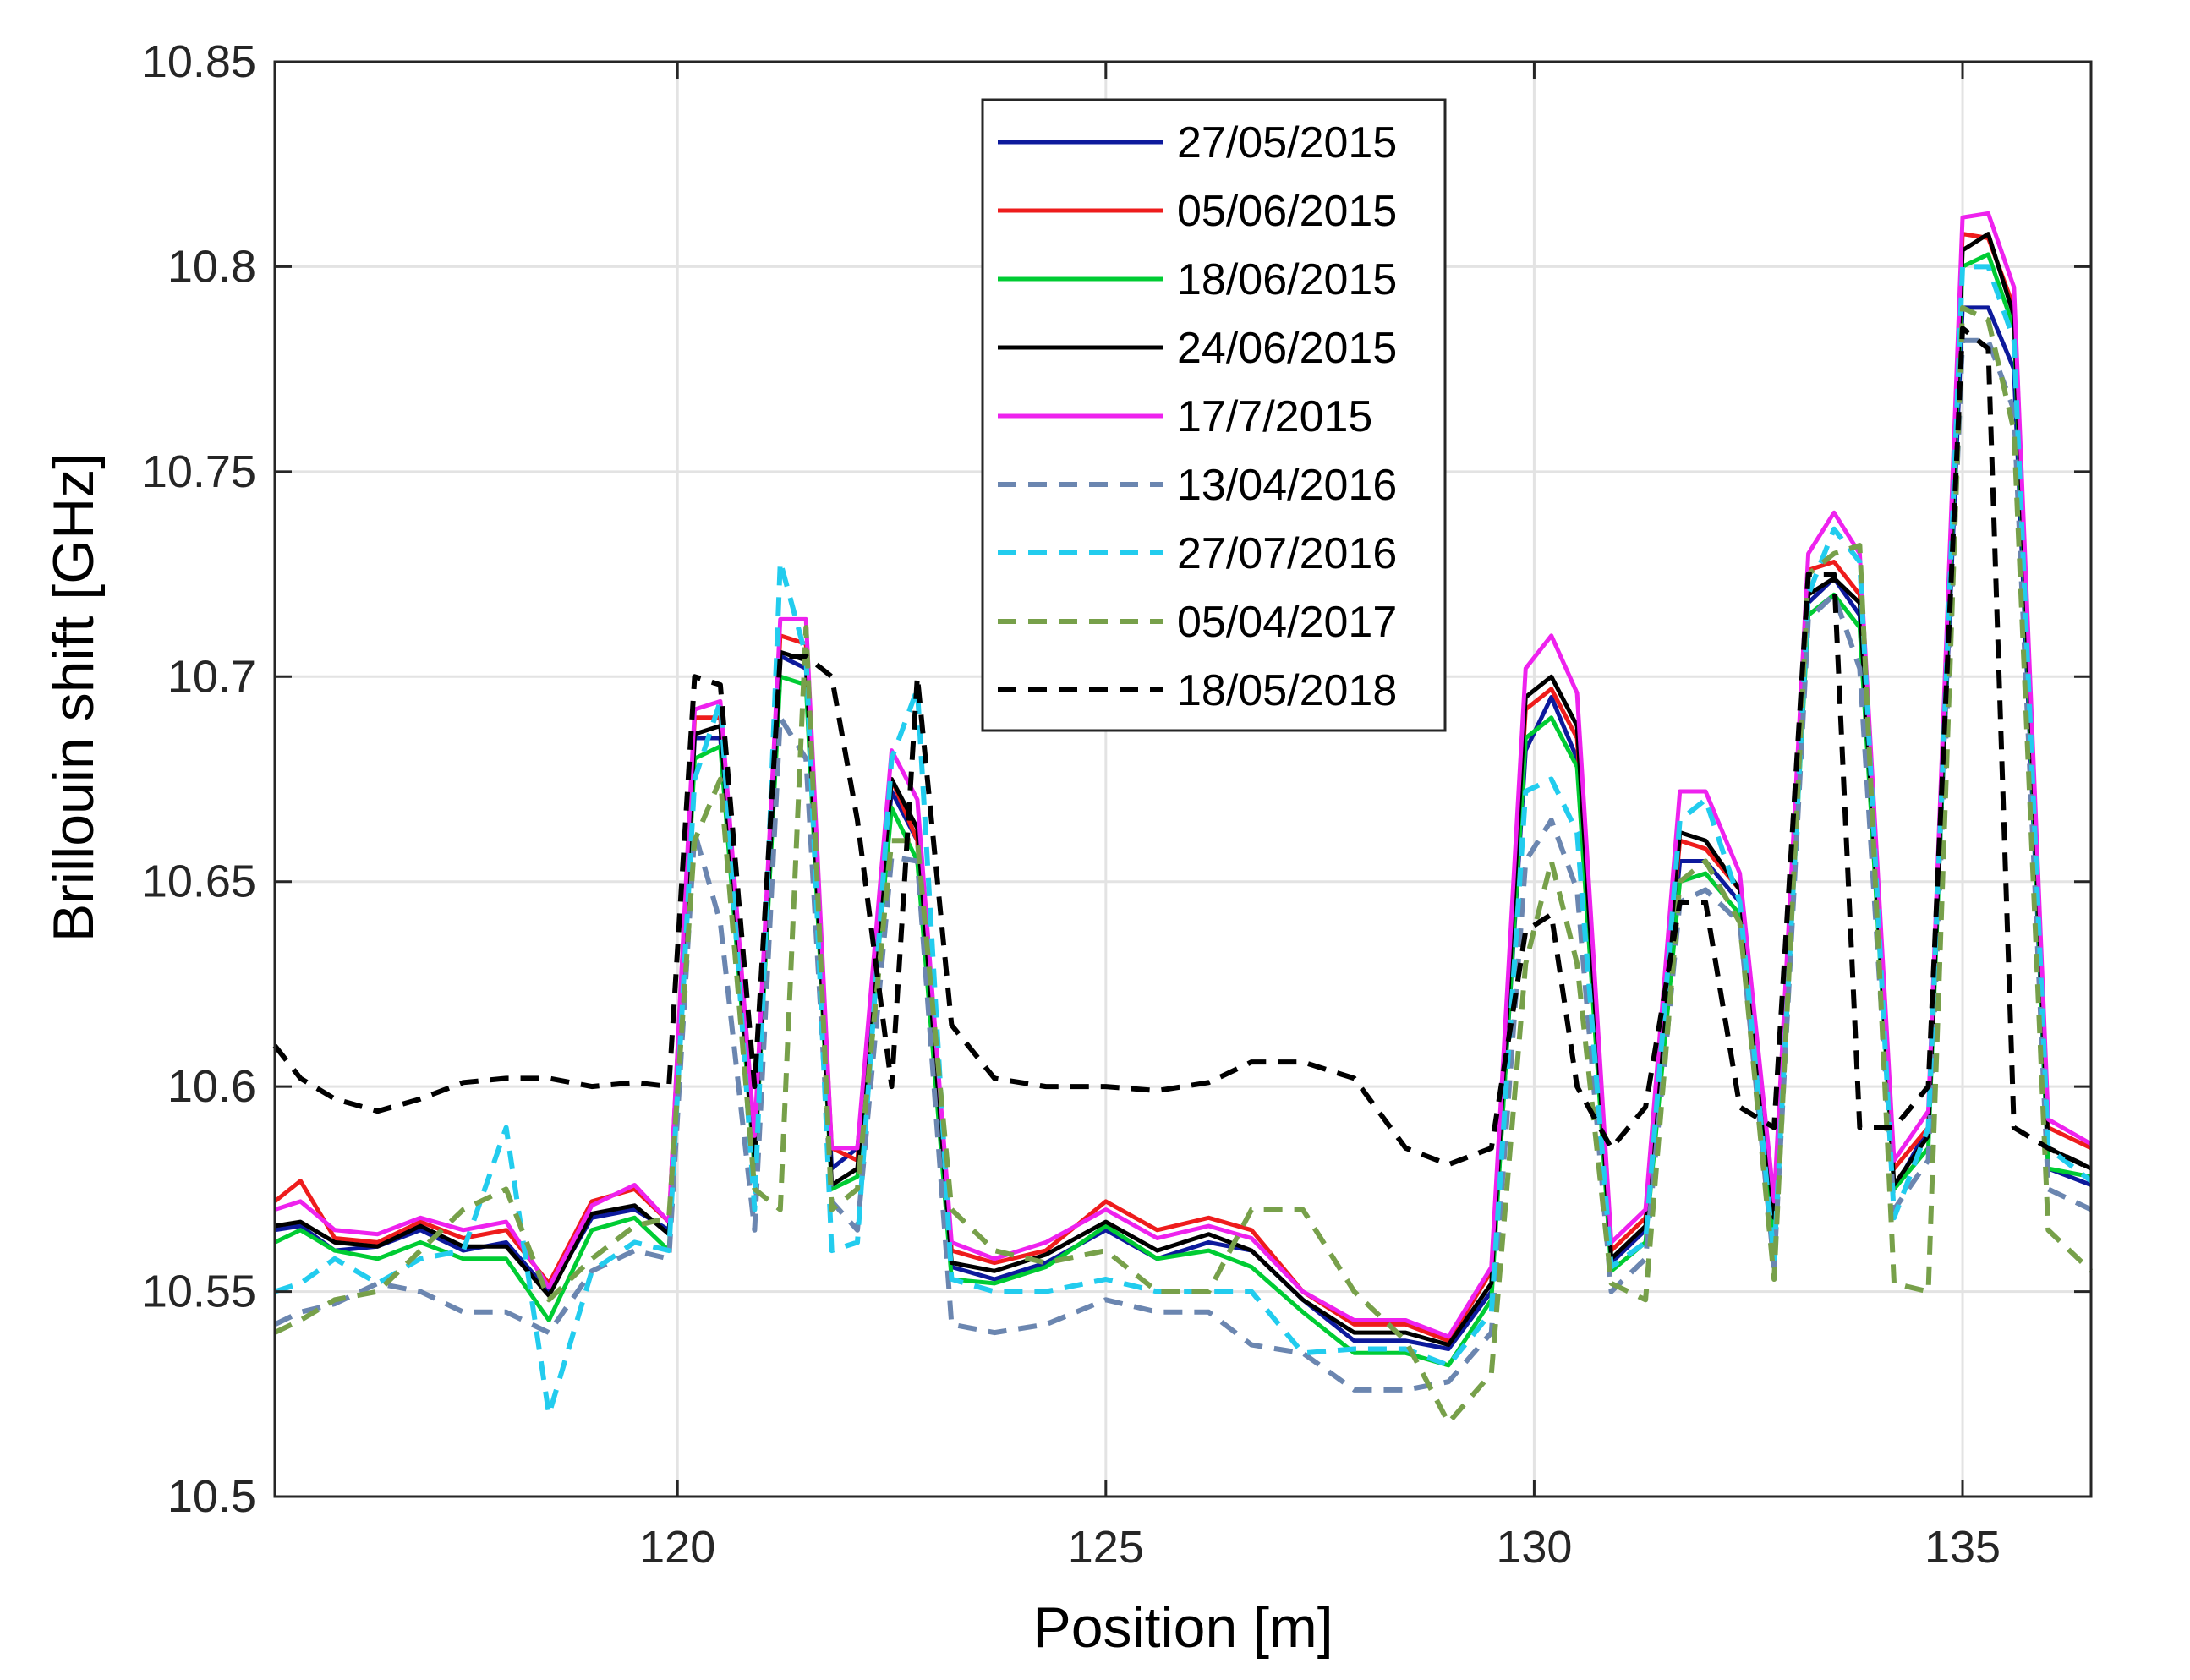  I want to click on legend-label-5: 17/7/2015, so click(1274, 416).